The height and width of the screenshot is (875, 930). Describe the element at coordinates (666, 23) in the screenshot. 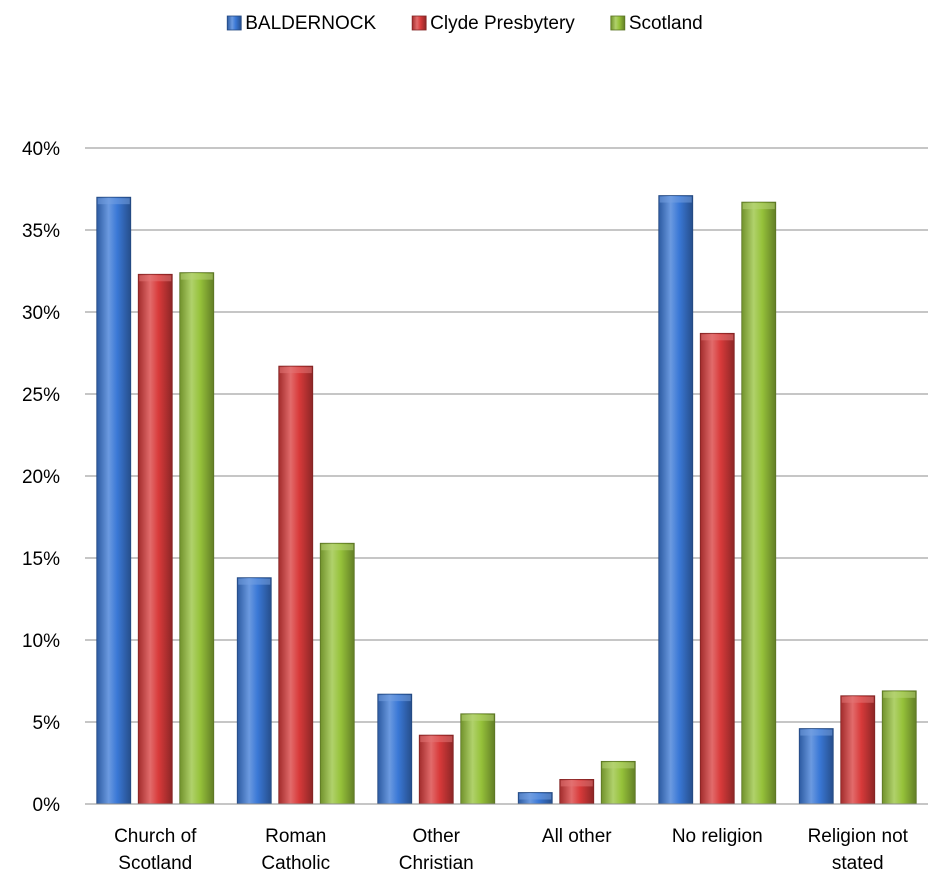

I see `legend-label: Scotland` at that location.